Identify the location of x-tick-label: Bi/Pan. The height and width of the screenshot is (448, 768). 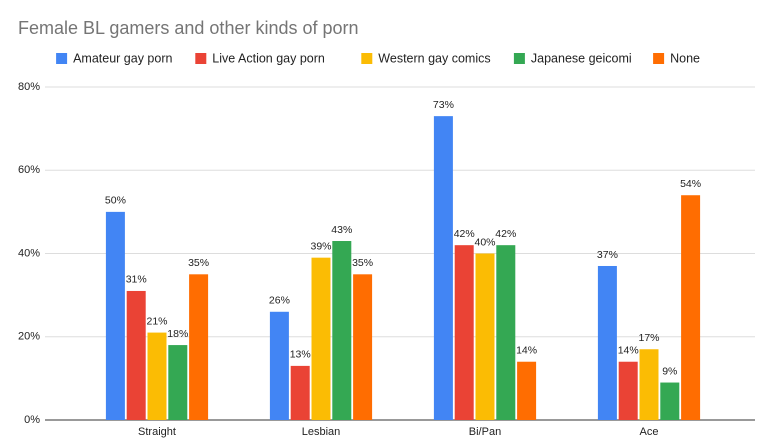
(485, 432).